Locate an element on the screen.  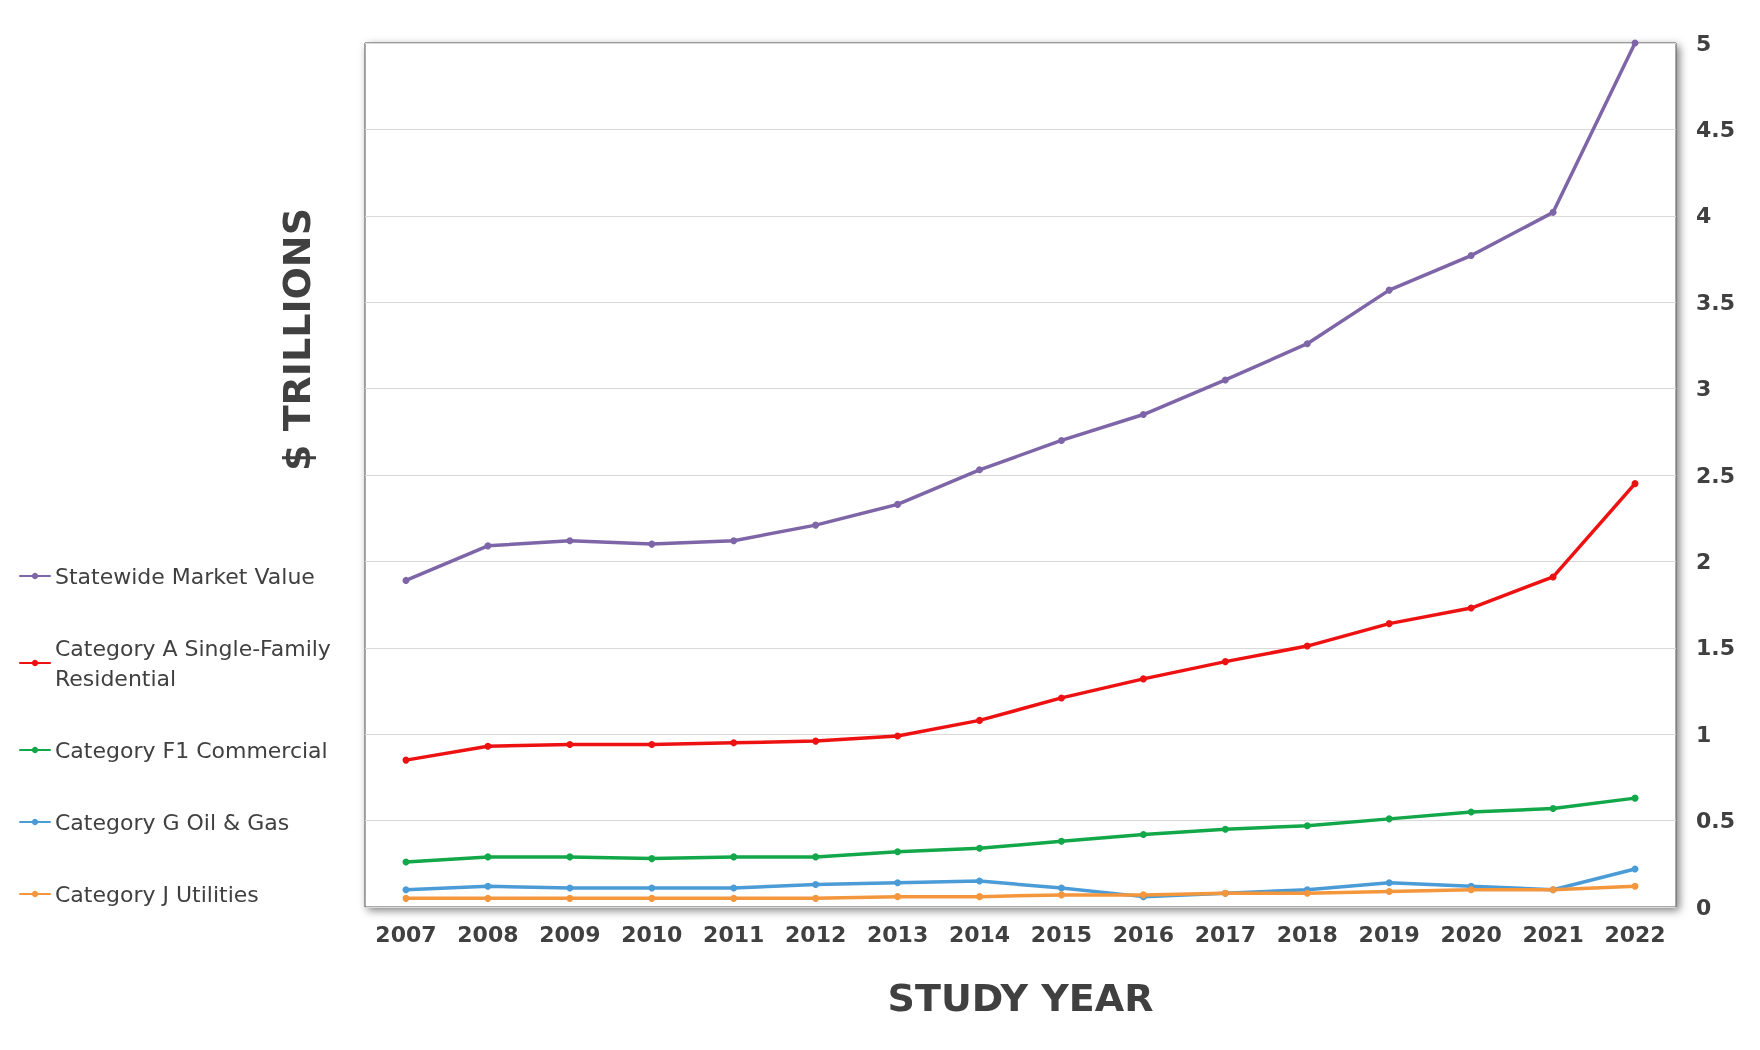
y-tick-label: 0.5 is located at coordinates (1715, 821).